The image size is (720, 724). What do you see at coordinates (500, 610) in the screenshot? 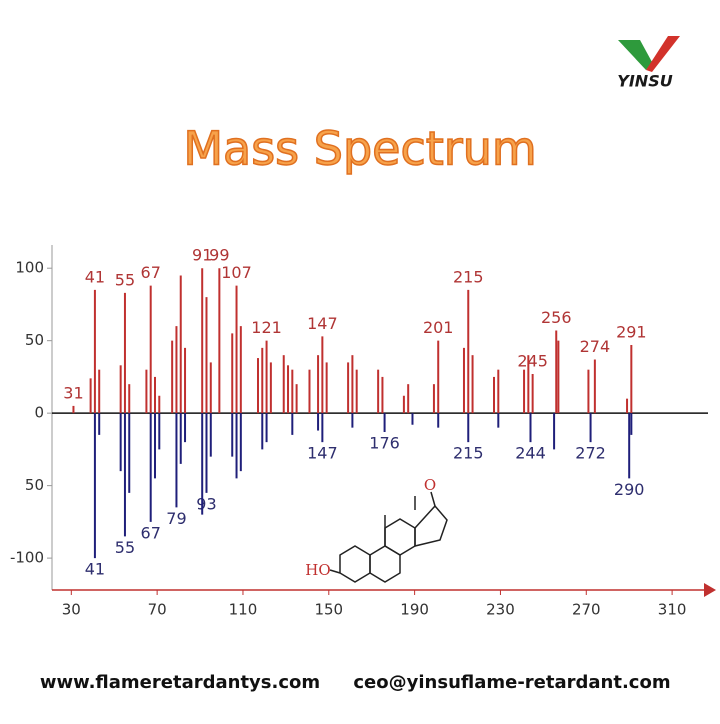
I see `x-tick-label: 230` at bounding box center [500, 610].